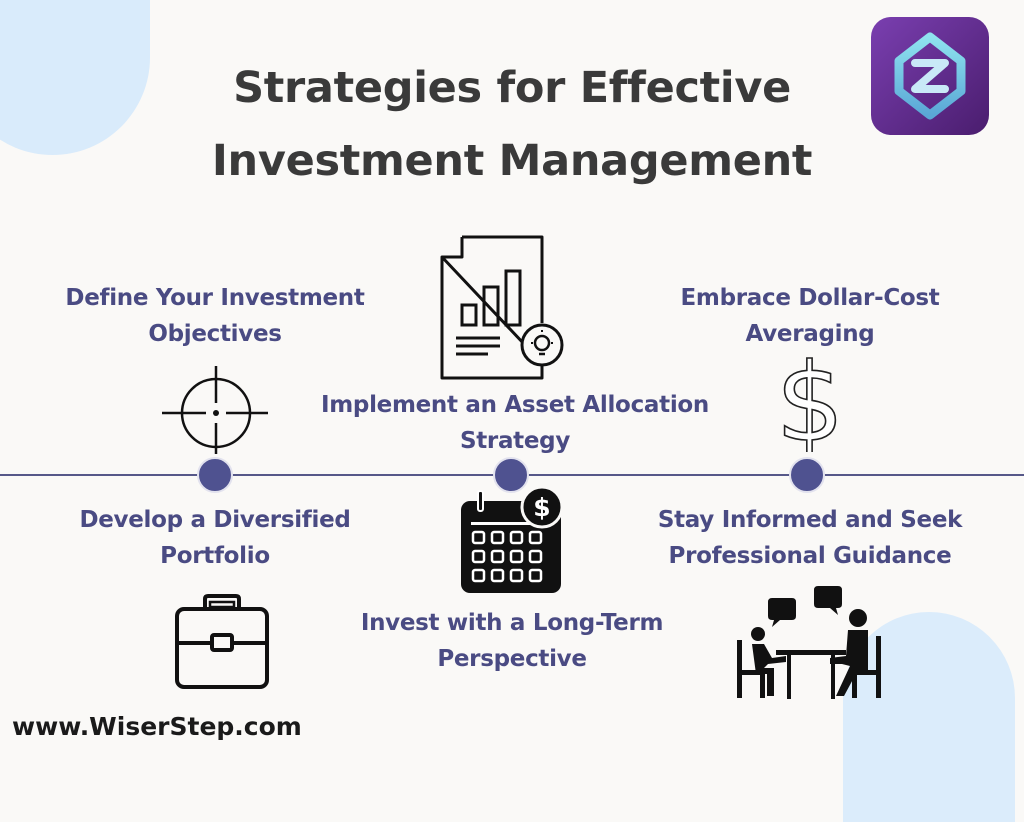 The width and height of the screenshot is (1024, 822). Describe the element at coordinates (512, 623) in the screenshot. I see `strategy-line-1: Invest with a Long-Term` at that location.